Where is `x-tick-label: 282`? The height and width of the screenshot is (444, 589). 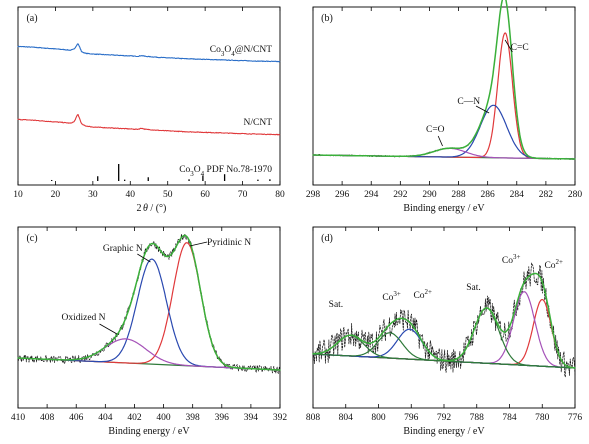 x-tick-label: 282 is located at coordinates (546, 195).